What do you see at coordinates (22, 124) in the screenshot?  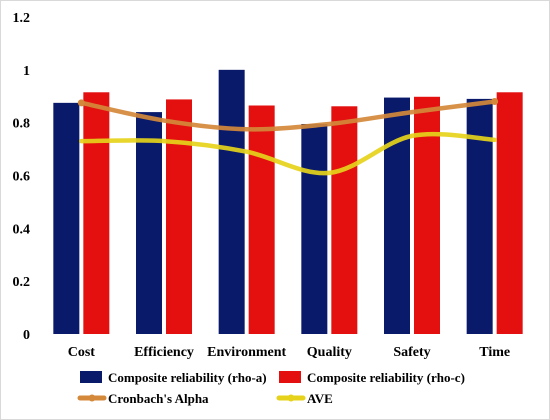 I see `y-tick-label: 0.8` at bounding box center [22, 124].